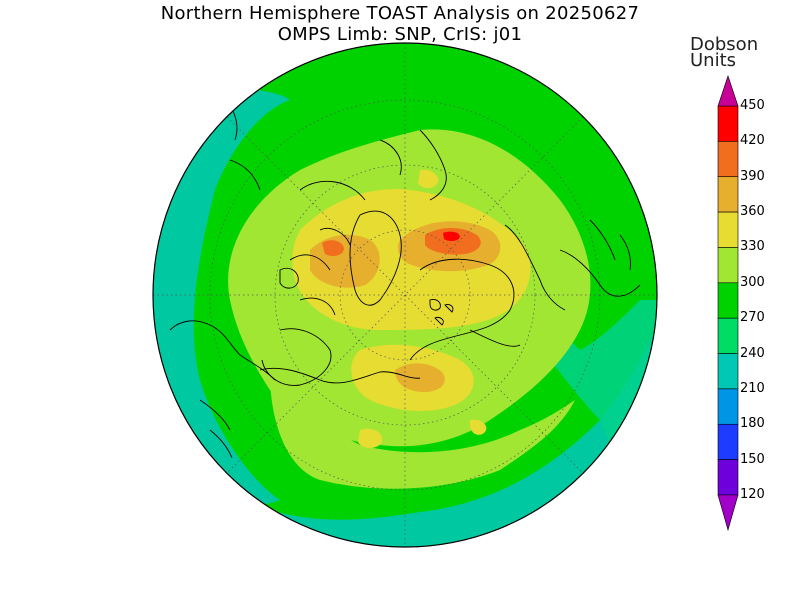 This screenshot has width=800, height=600. Describe the element at coordinates (610, 245) in the screenshot. I see `japan-coast` at that location.